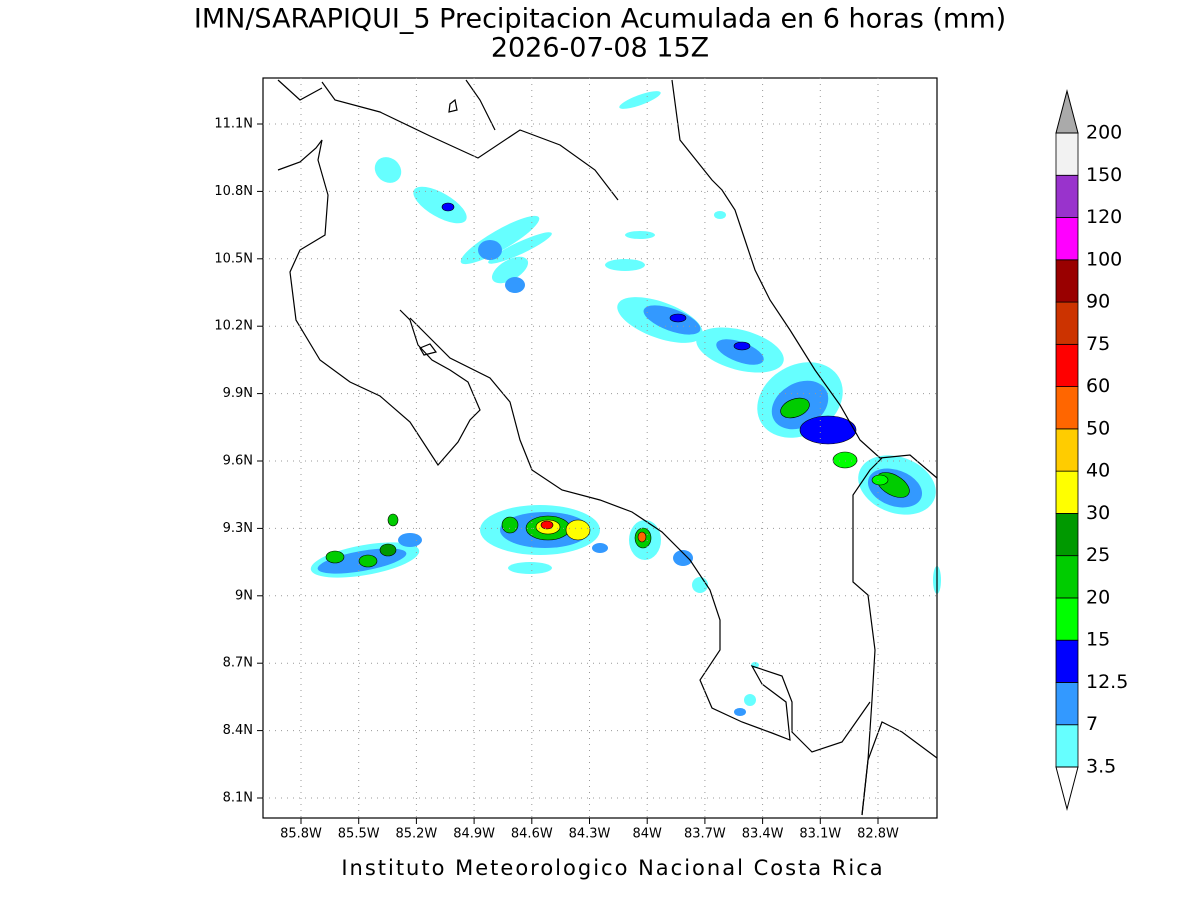 The width and height of the screenshot is (1200, 904). What do you see at coordinates (474, 834) in the screenshot?
I see `lon-tick-label: 84.9W` at bounding box center [474, 834].